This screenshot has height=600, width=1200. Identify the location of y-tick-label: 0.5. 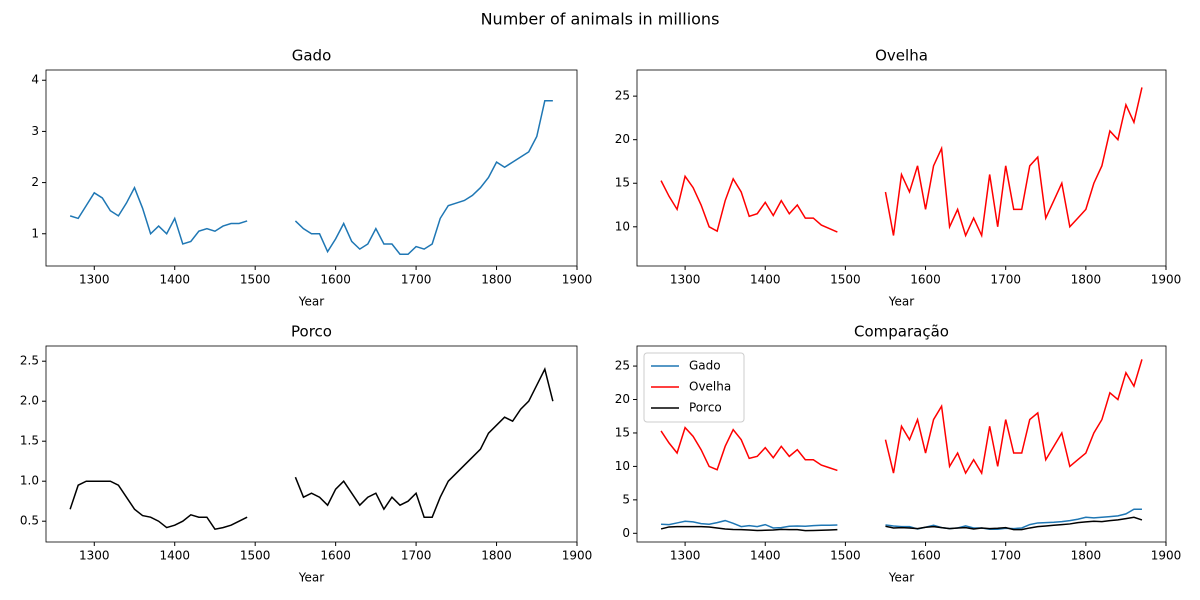
(29, 521).